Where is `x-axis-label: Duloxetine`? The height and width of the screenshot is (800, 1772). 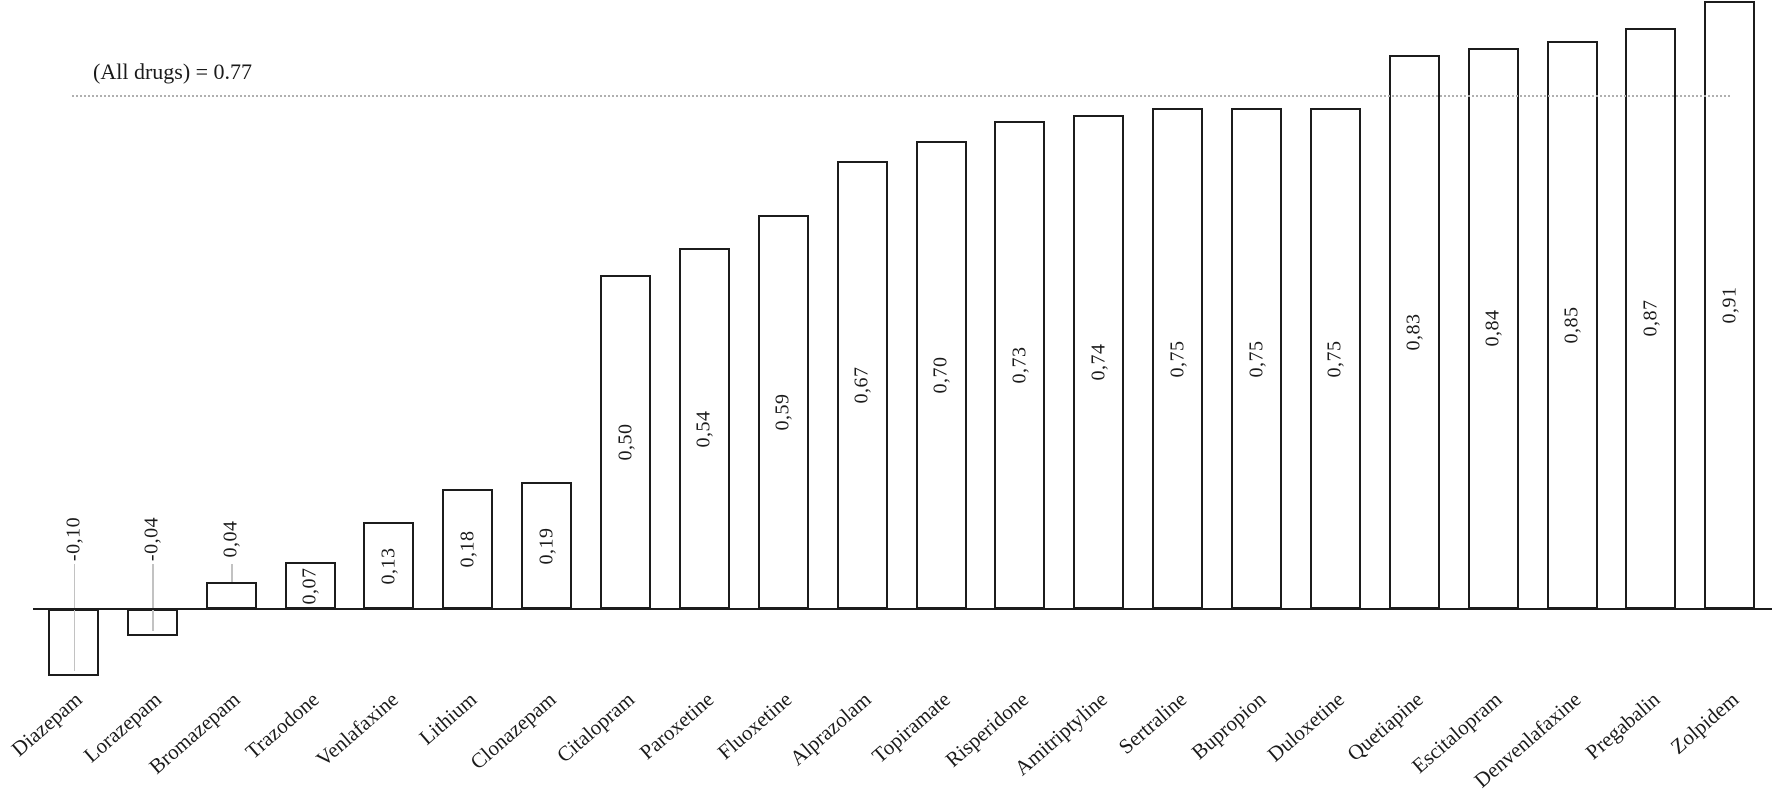 x-axis-label: Duloxetine is located at coordinates (1305, 727).